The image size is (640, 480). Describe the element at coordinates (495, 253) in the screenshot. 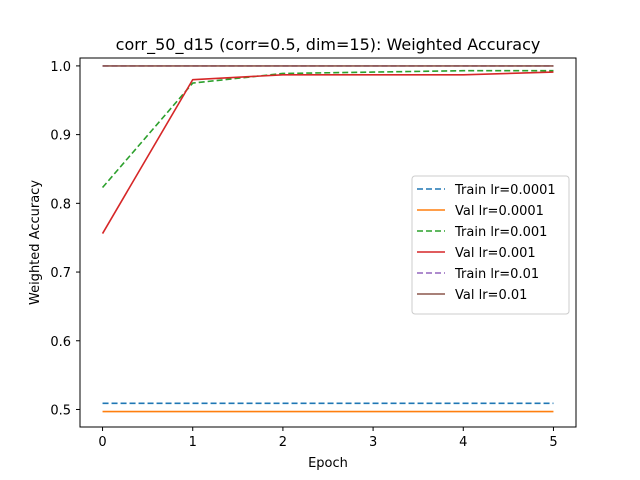

I see `legend-label: Val lr=0.001` at that location.